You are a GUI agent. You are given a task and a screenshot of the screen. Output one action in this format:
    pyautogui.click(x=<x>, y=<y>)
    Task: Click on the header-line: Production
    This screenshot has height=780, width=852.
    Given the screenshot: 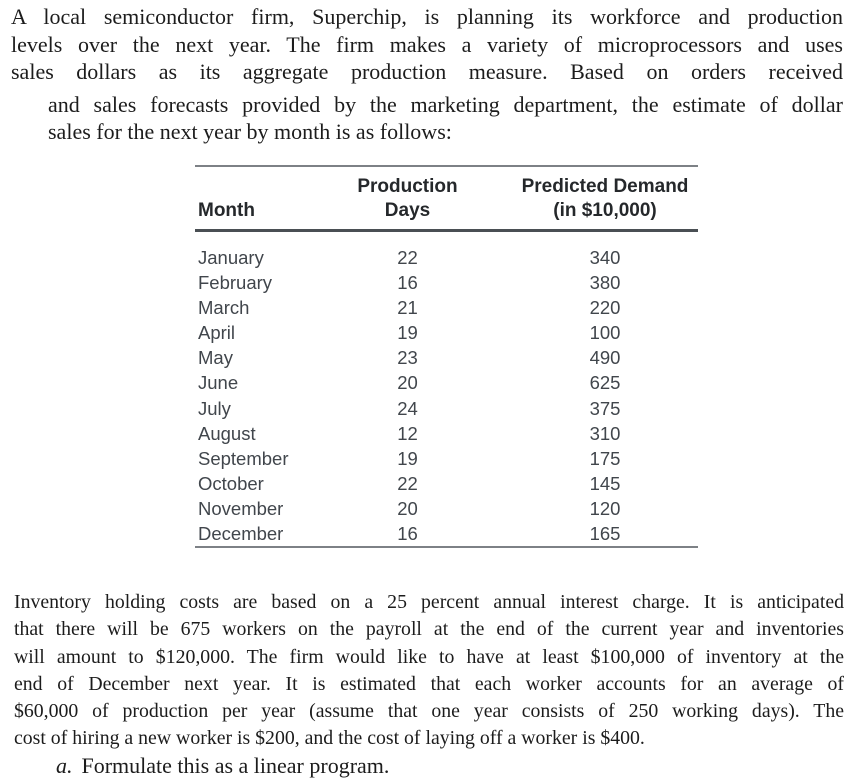 What is the action you would take?
    pyautogui.click(x=407, y=186)
    